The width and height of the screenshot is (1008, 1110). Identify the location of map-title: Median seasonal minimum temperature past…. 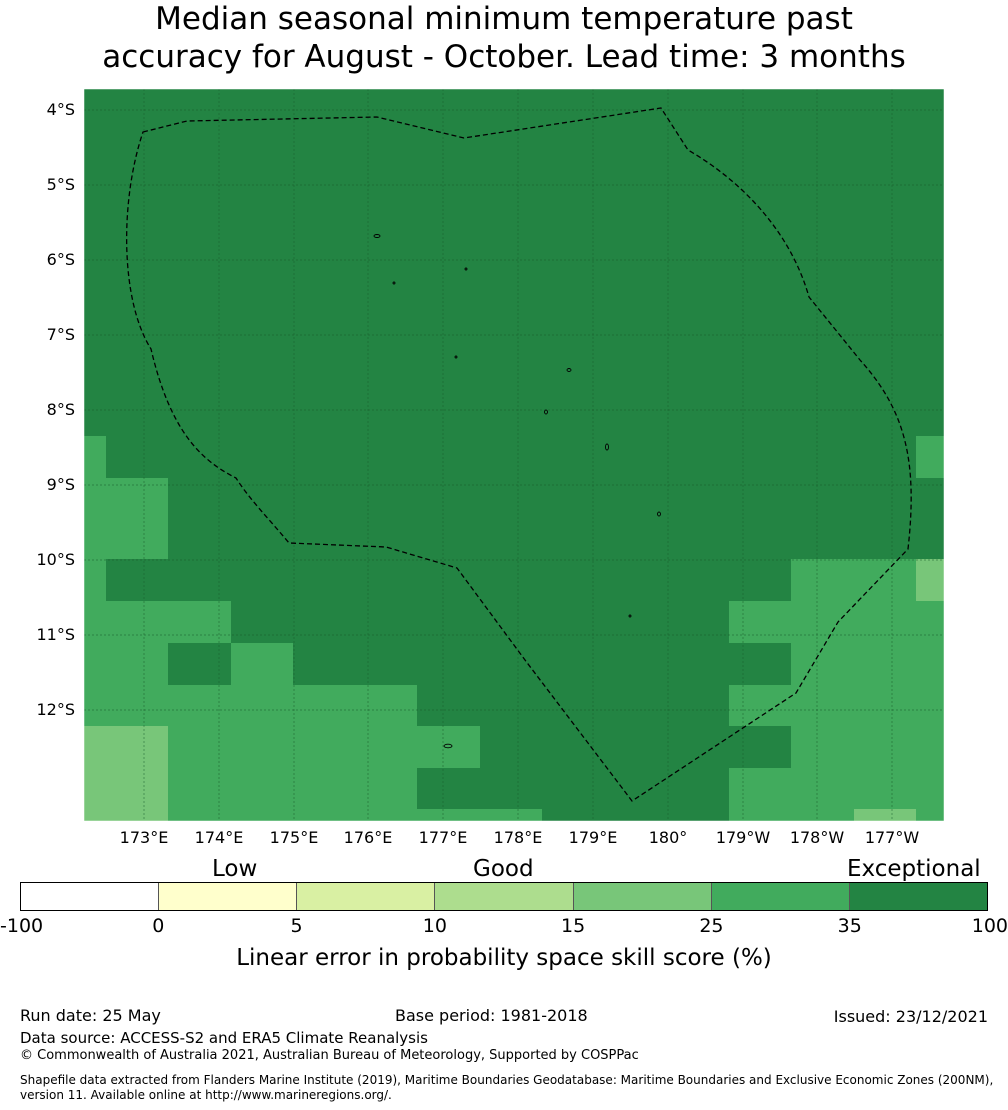
(504, 38).